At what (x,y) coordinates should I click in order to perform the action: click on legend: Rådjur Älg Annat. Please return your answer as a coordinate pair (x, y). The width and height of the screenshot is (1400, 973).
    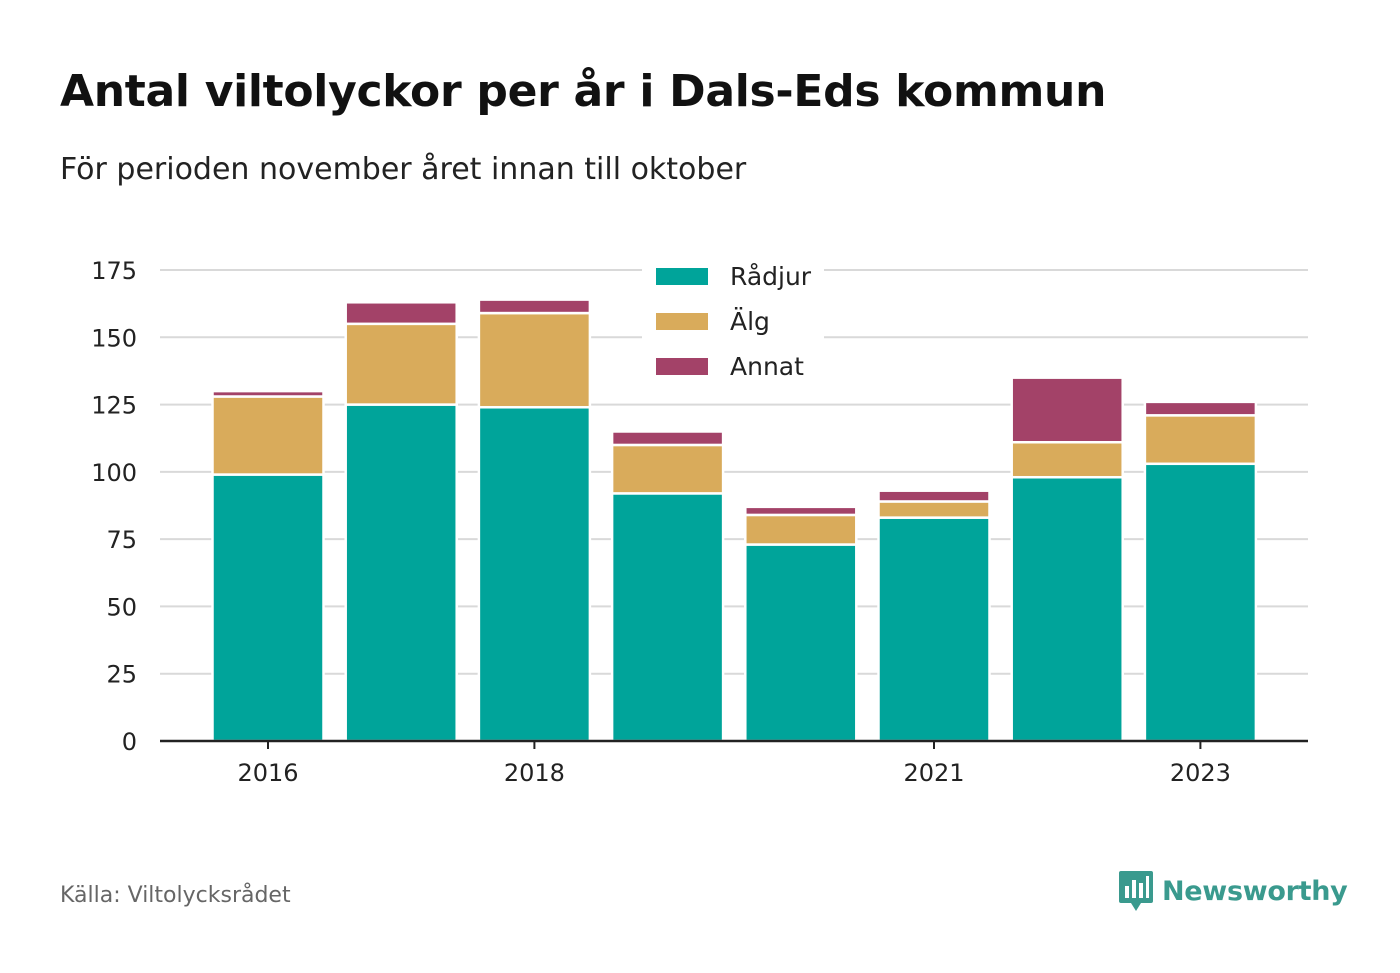
    Looking at the image, I should click on (733, 320).